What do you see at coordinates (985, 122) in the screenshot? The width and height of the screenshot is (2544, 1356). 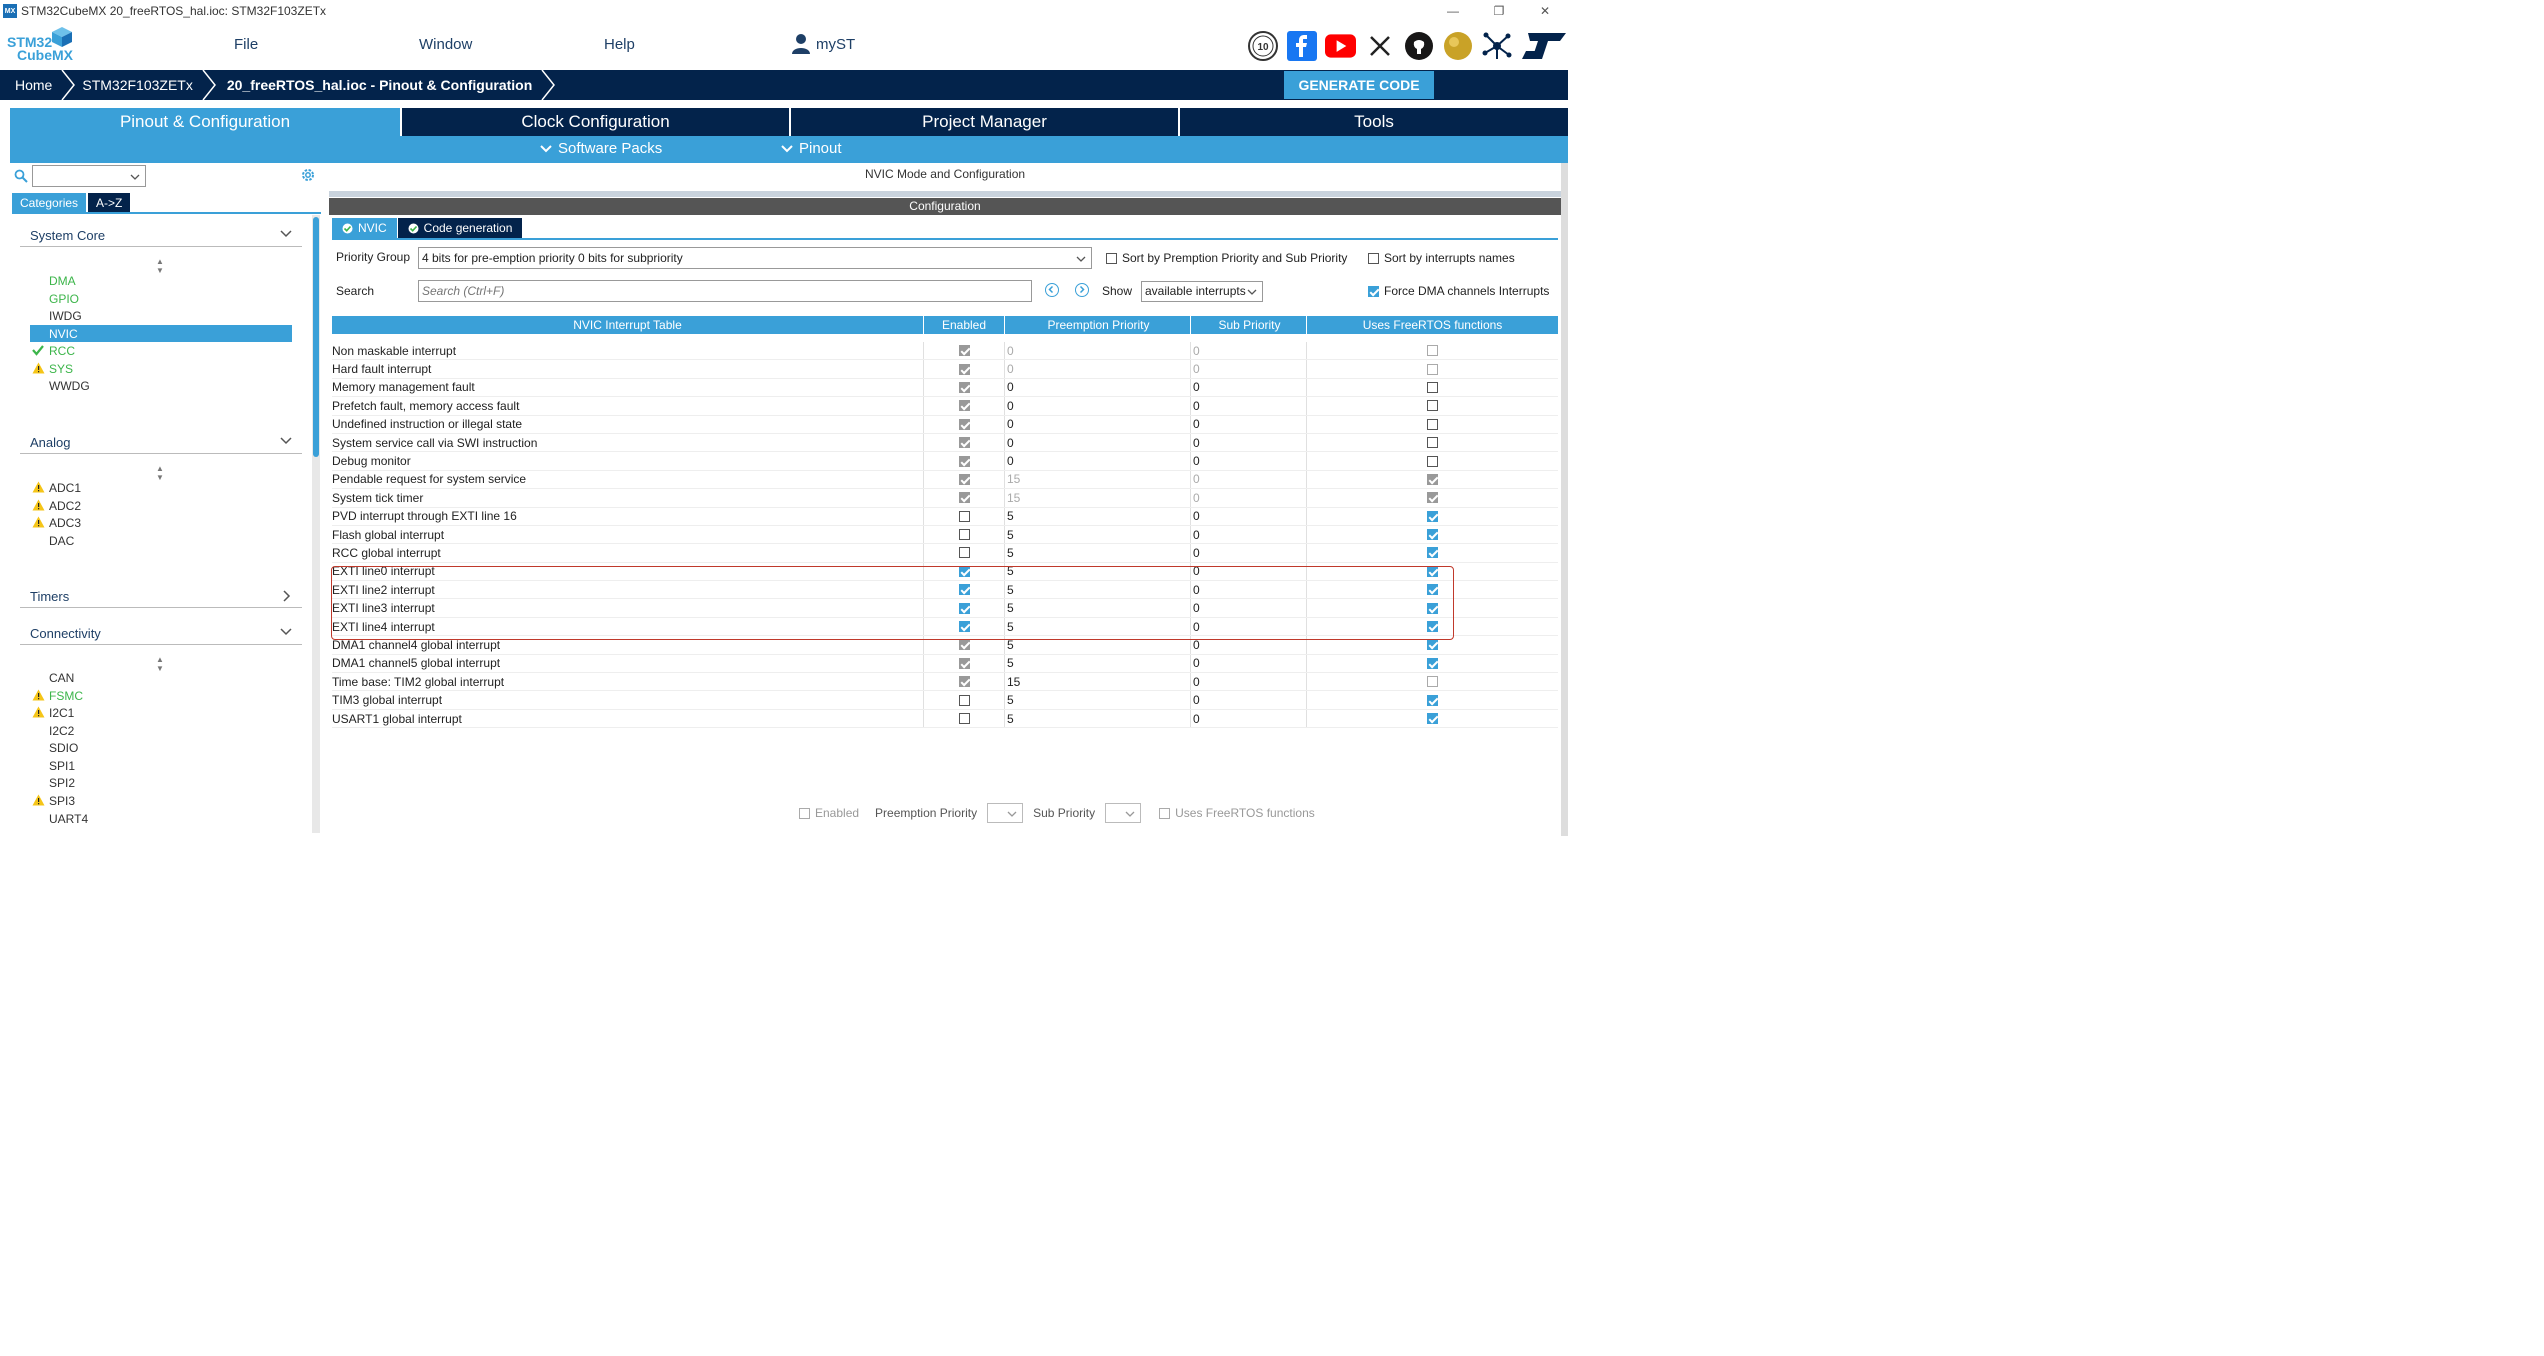 I see `tab-project-manager: Project Manager` at bounding box center [985, 122].